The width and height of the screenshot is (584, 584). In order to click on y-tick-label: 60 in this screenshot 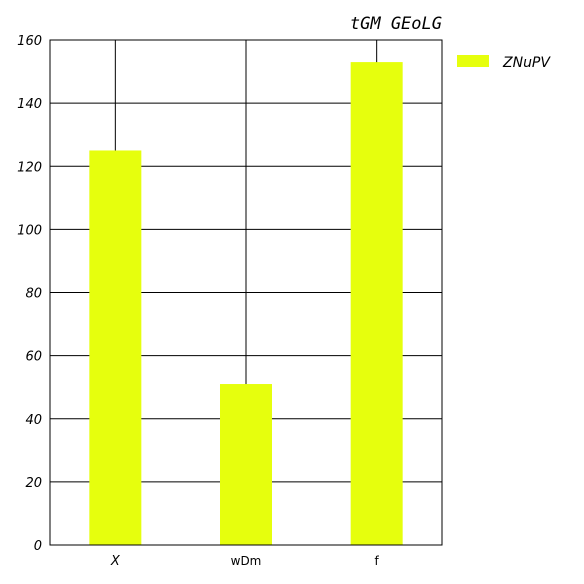, I will do `click(33, 357)`.